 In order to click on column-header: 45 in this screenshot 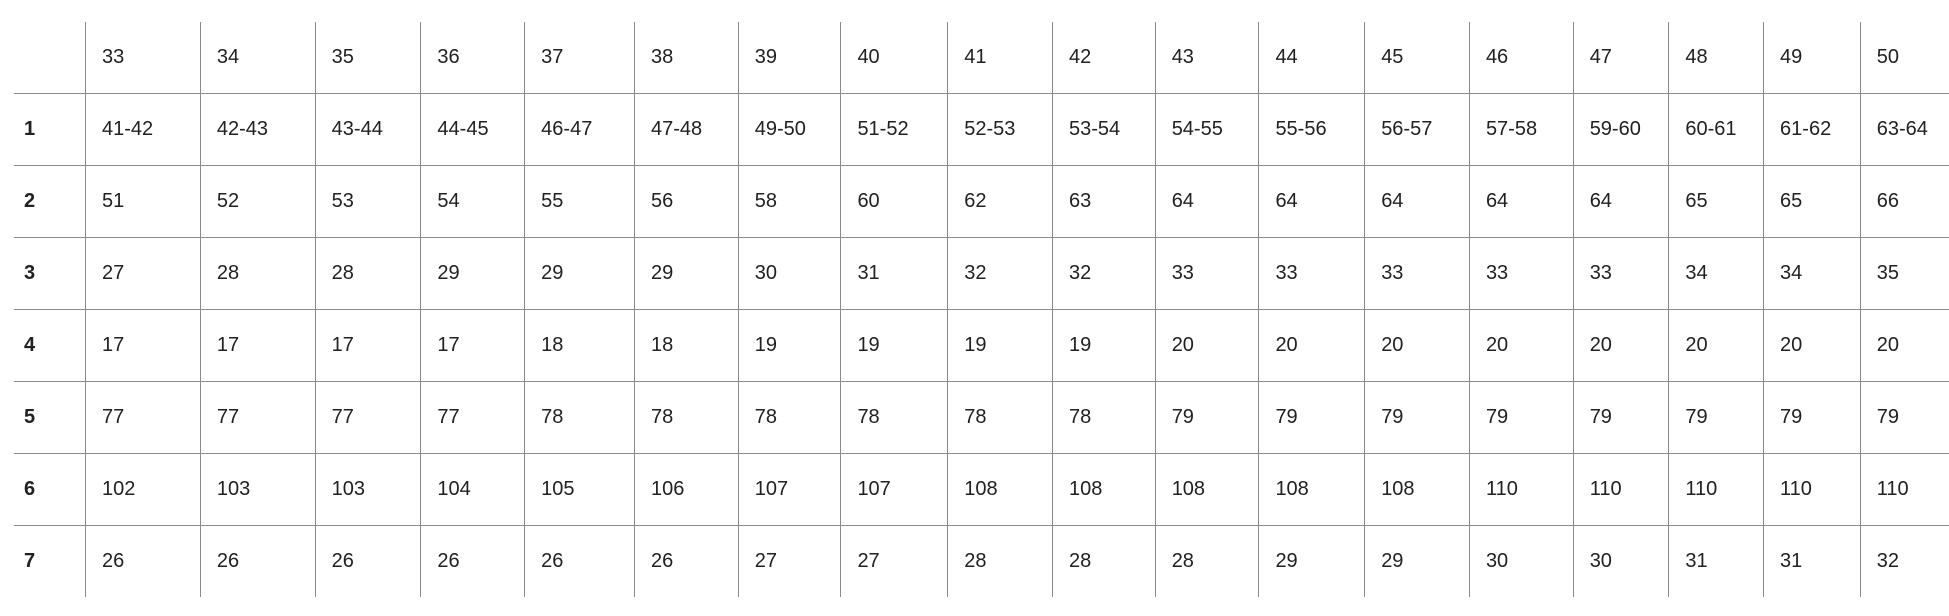, I will do `click(1417, 58)`.